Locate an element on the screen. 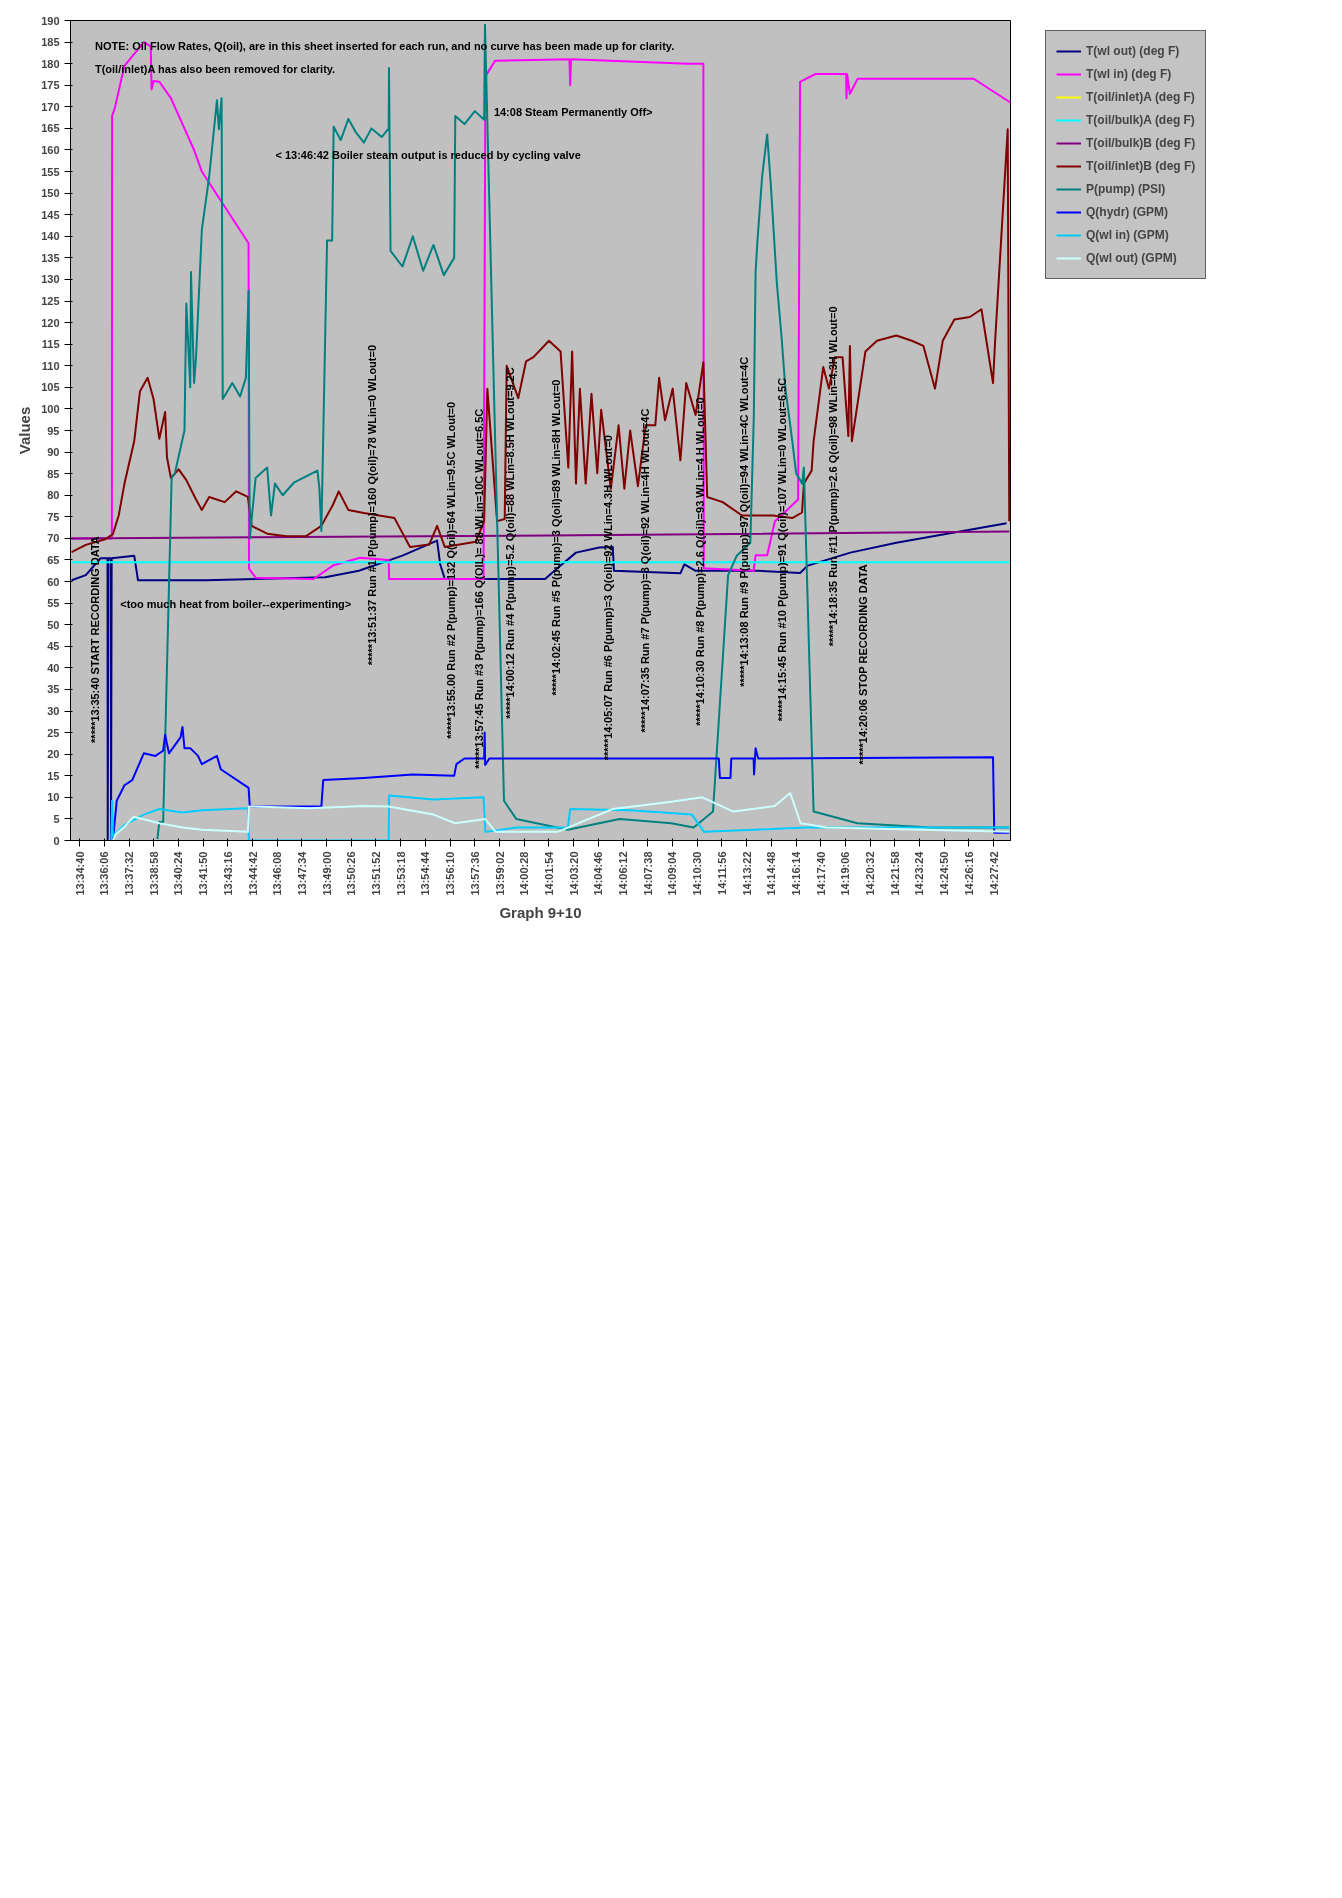 The height and width of the screenshot is (1898, 1342). y-tick-label: 35 is located at coordinates (53, 689).